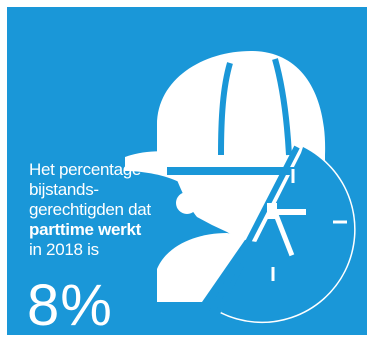  I want to click on ear, so click(187, 203).